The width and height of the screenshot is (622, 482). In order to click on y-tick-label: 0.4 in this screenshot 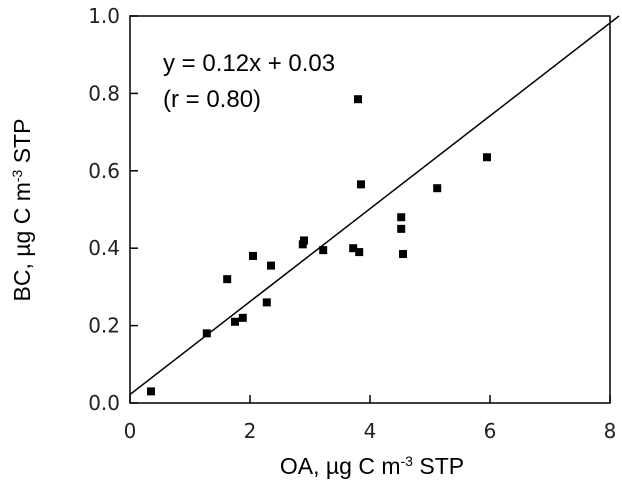, I will do `click(104, 248)`.